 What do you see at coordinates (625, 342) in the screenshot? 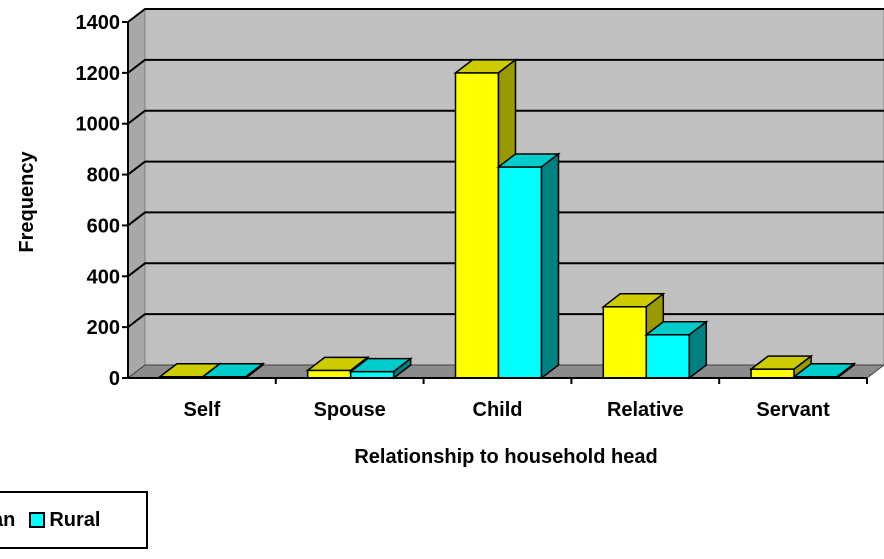
I see `bar-urban-relative` at bounding box center [625, 342].